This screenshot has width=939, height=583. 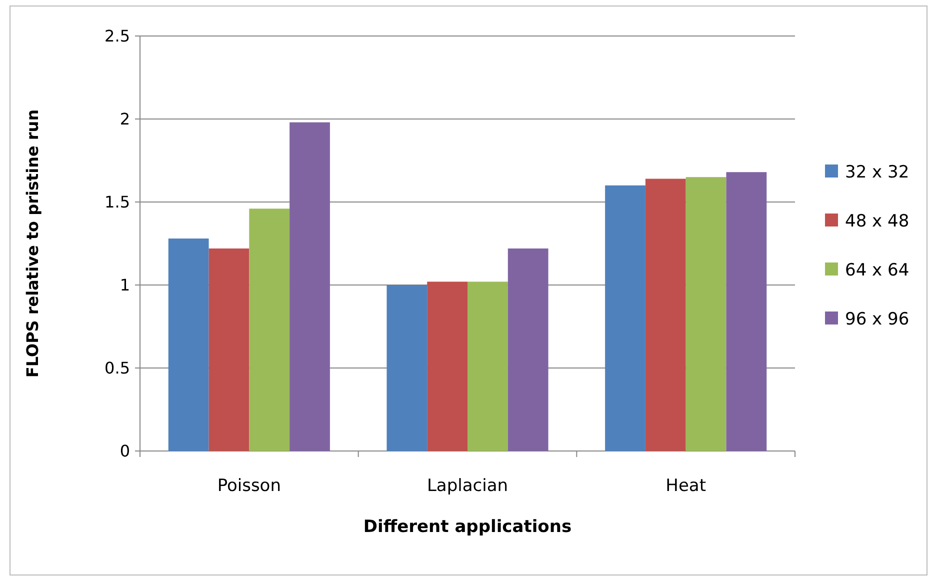 What do you see at coordinates (117, 36) in the screenshot?
I see `y-tick-label: 2.5` at bounding box center [117, 36].